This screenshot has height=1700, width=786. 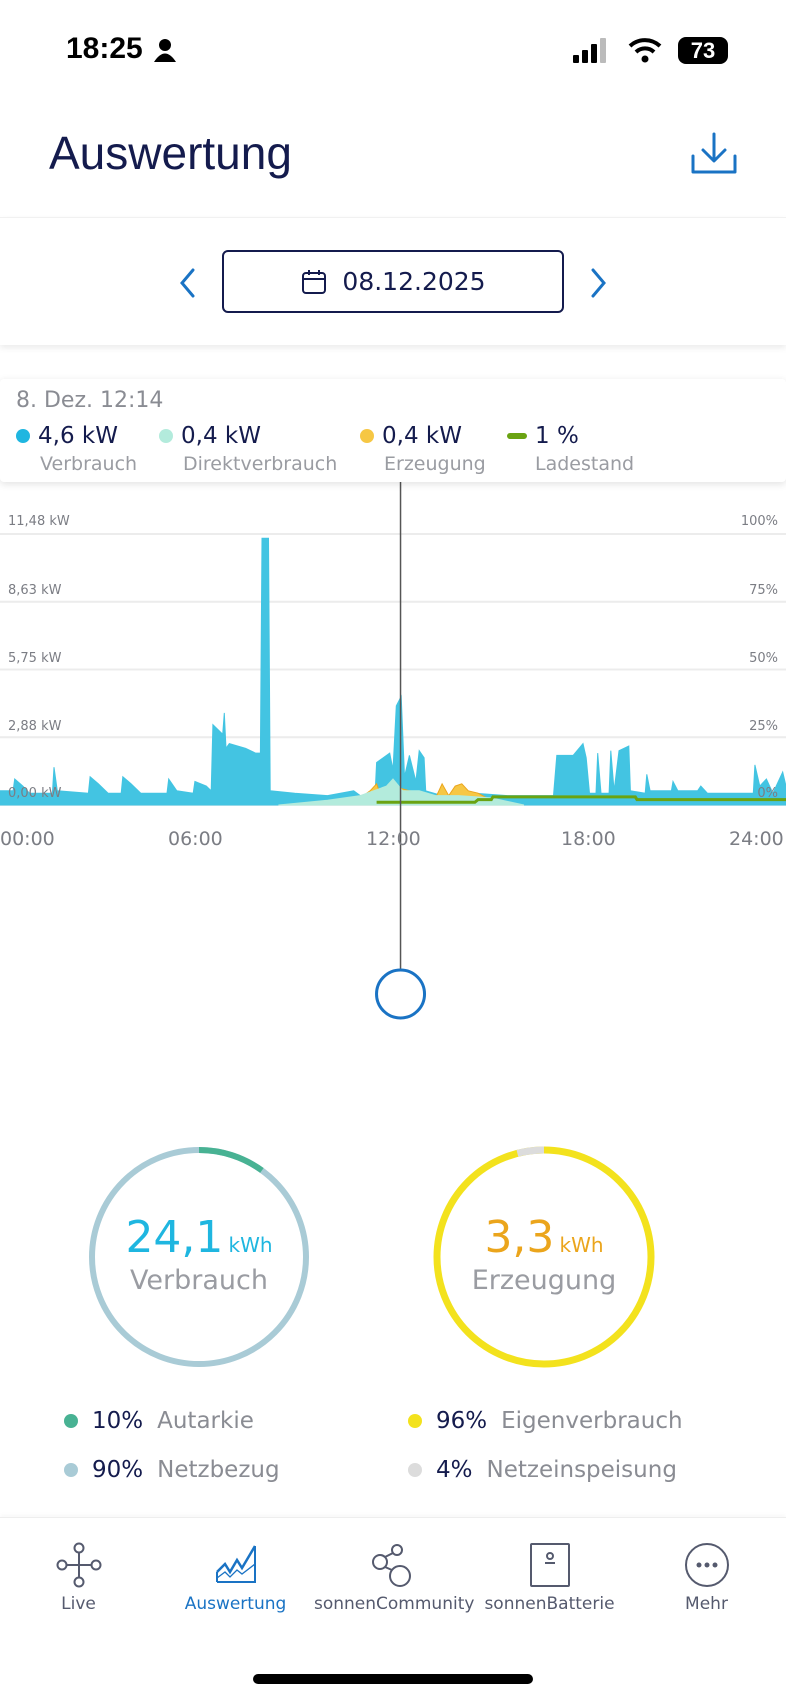 I want to click on netzbezug-dot-icon, so click(x=71, y=1470).